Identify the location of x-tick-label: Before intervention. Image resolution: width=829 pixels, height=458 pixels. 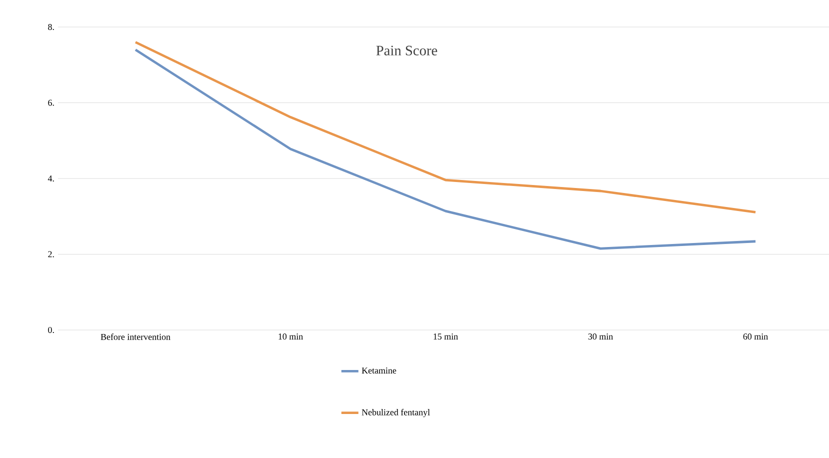
(135, 337).